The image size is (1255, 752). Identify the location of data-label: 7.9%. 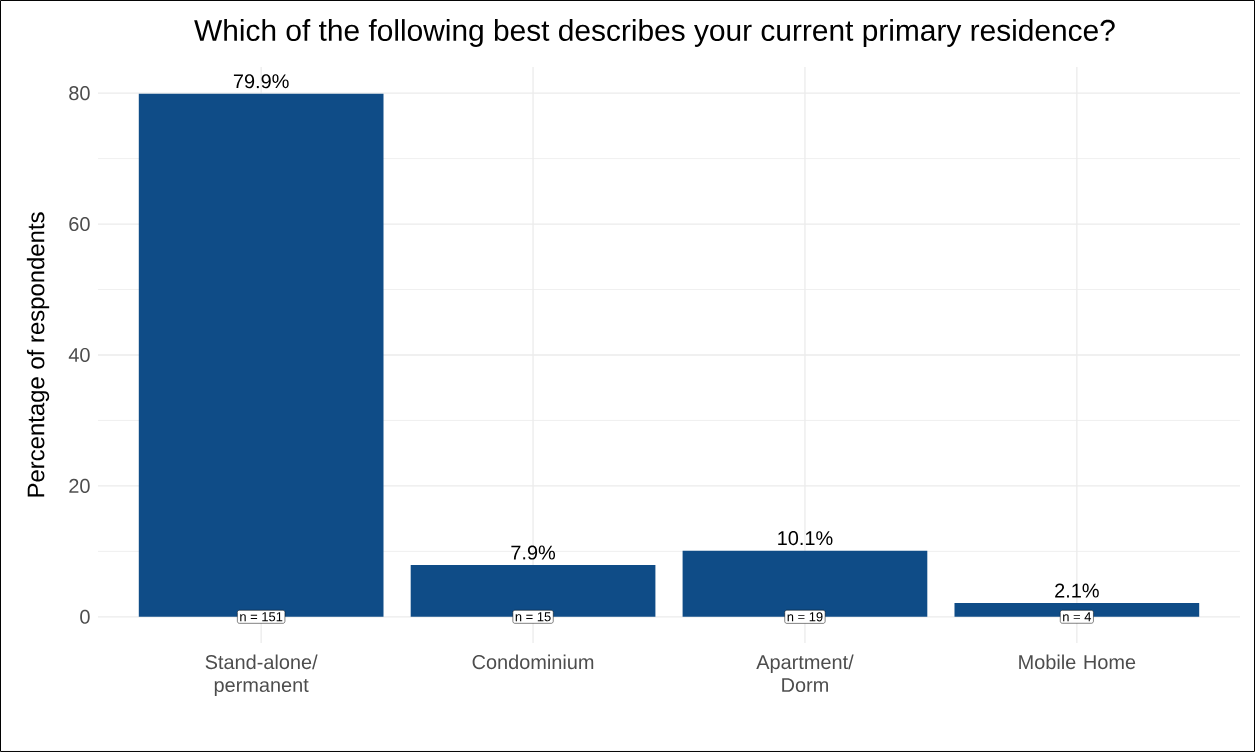
(533, 552).